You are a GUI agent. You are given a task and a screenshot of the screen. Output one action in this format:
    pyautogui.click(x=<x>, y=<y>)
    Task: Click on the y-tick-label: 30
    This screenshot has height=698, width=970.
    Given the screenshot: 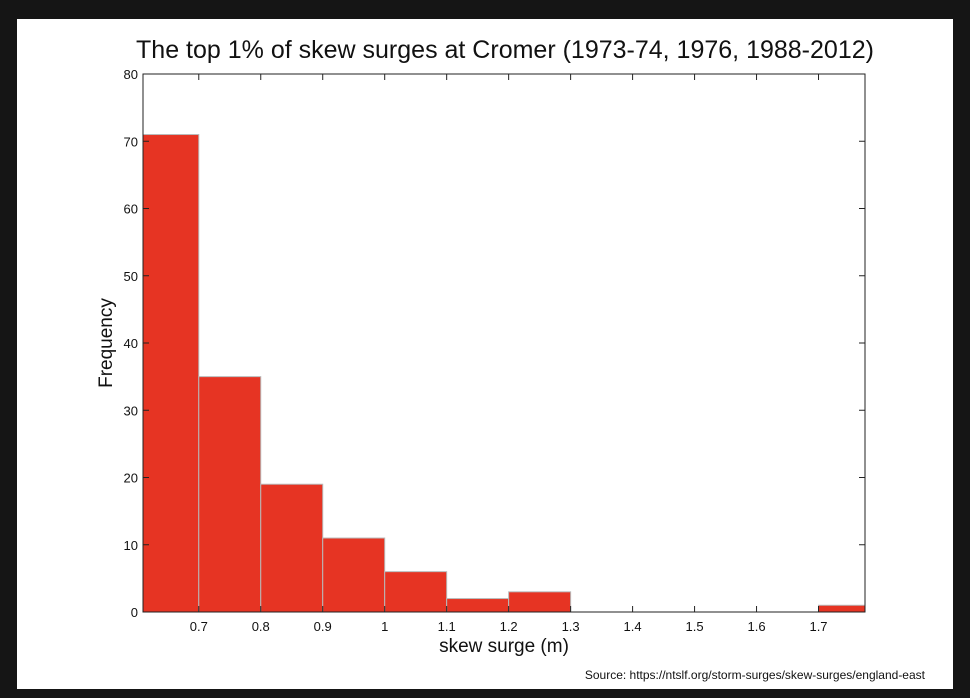 What is the action you would take?
    pyautogui.click(x=131, y=410)
    